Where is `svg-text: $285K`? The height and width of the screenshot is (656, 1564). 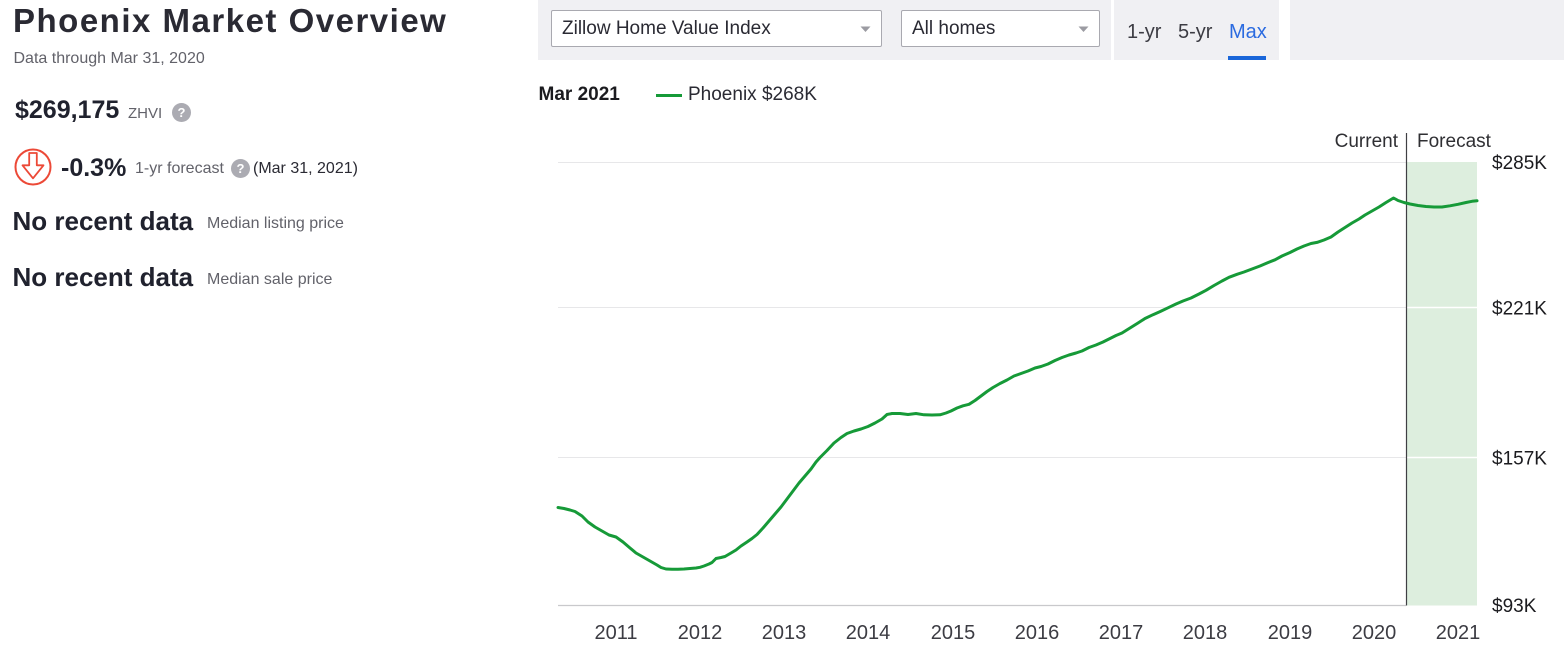 svg-text: $285K is located at coordinates (1519, 163).